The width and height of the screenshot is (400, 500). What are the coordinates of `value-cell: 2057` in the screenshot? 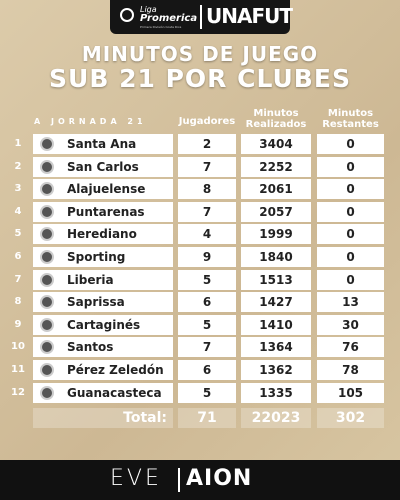 It's located at (276, 211).